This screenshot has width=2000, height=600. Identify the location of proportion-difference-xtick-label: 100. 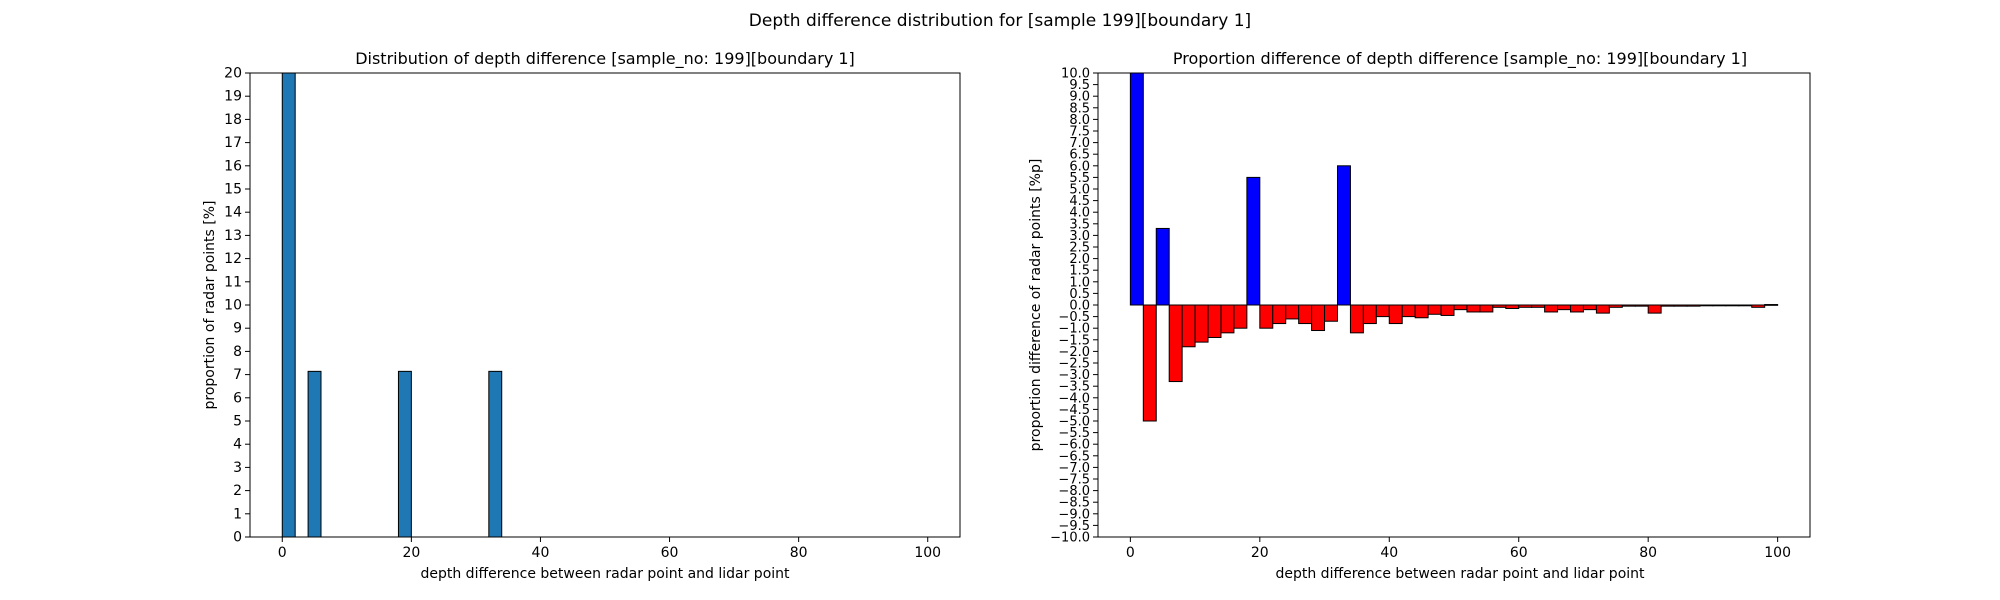
(1777, 553).